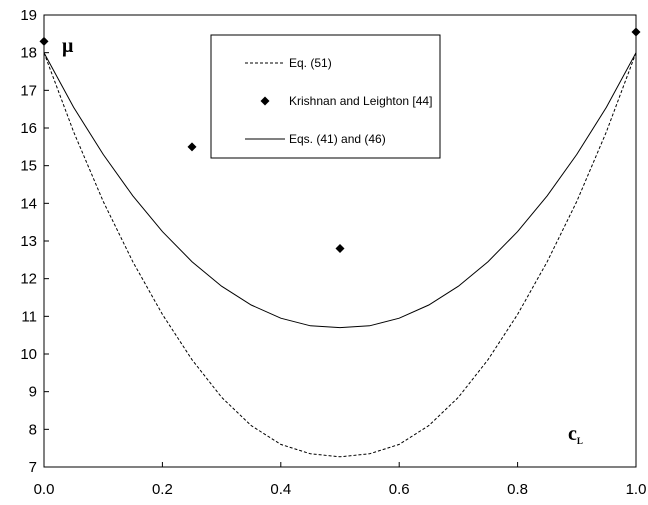 Image resolution: width=648 pixels, height=505 pixels. I want to click on y-tick-label: 12, so click(28, 279).